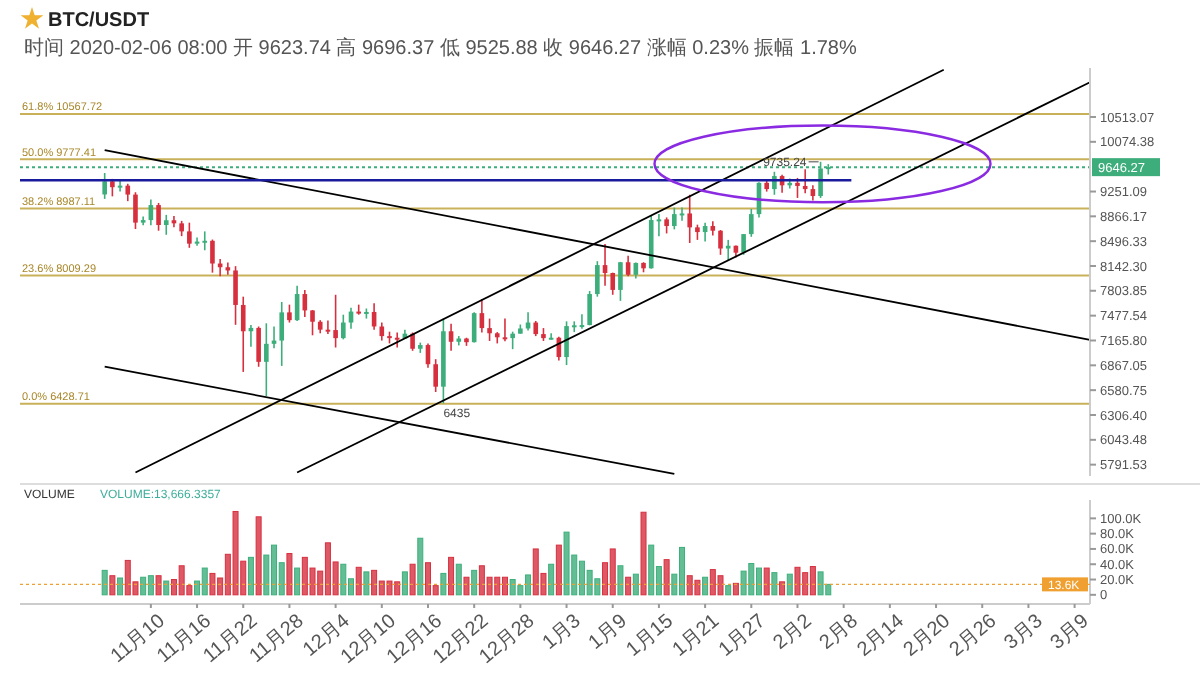 The image size is (1200, 674). I want to click on x-tick-label: 1月3, so click(562, 632).